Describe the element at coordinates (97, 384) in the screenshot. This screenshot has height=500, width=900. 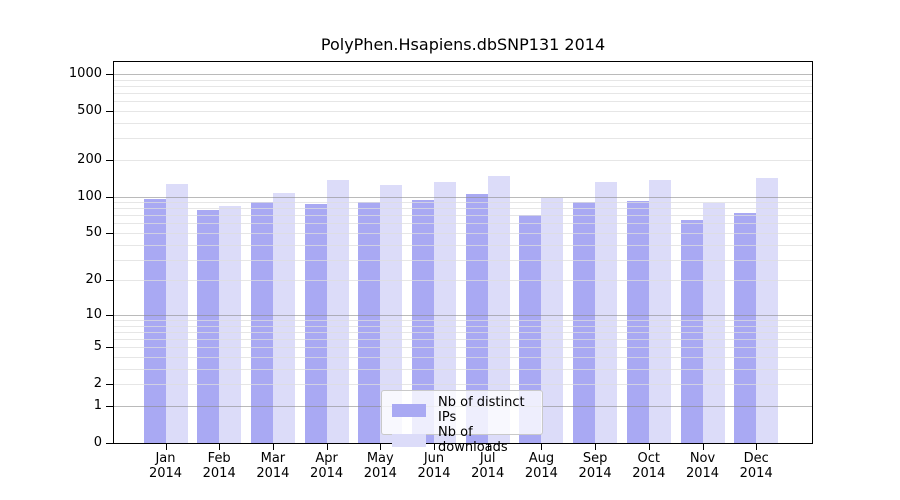
I see `y-tick-label: 2` at that location.